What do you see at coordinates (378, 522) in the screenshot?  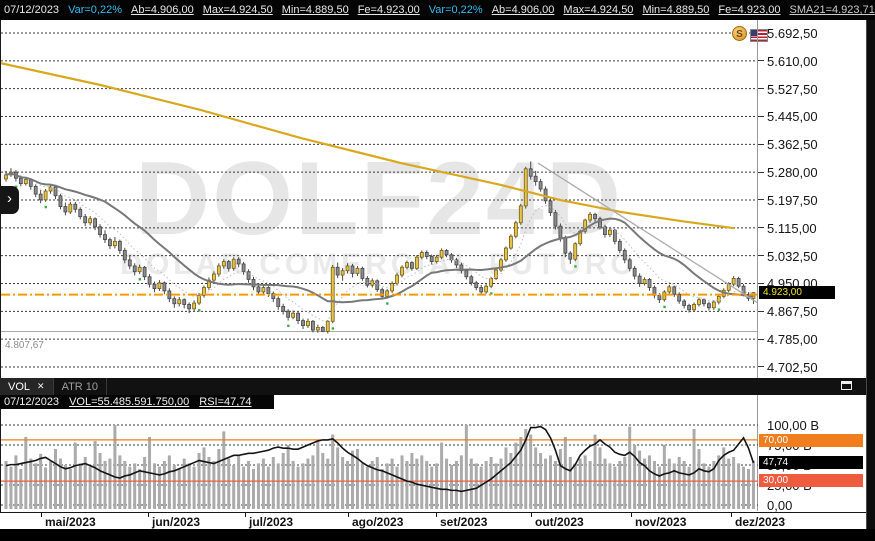 I see `month-label: ago/2023` at bounding box center [378, 522].